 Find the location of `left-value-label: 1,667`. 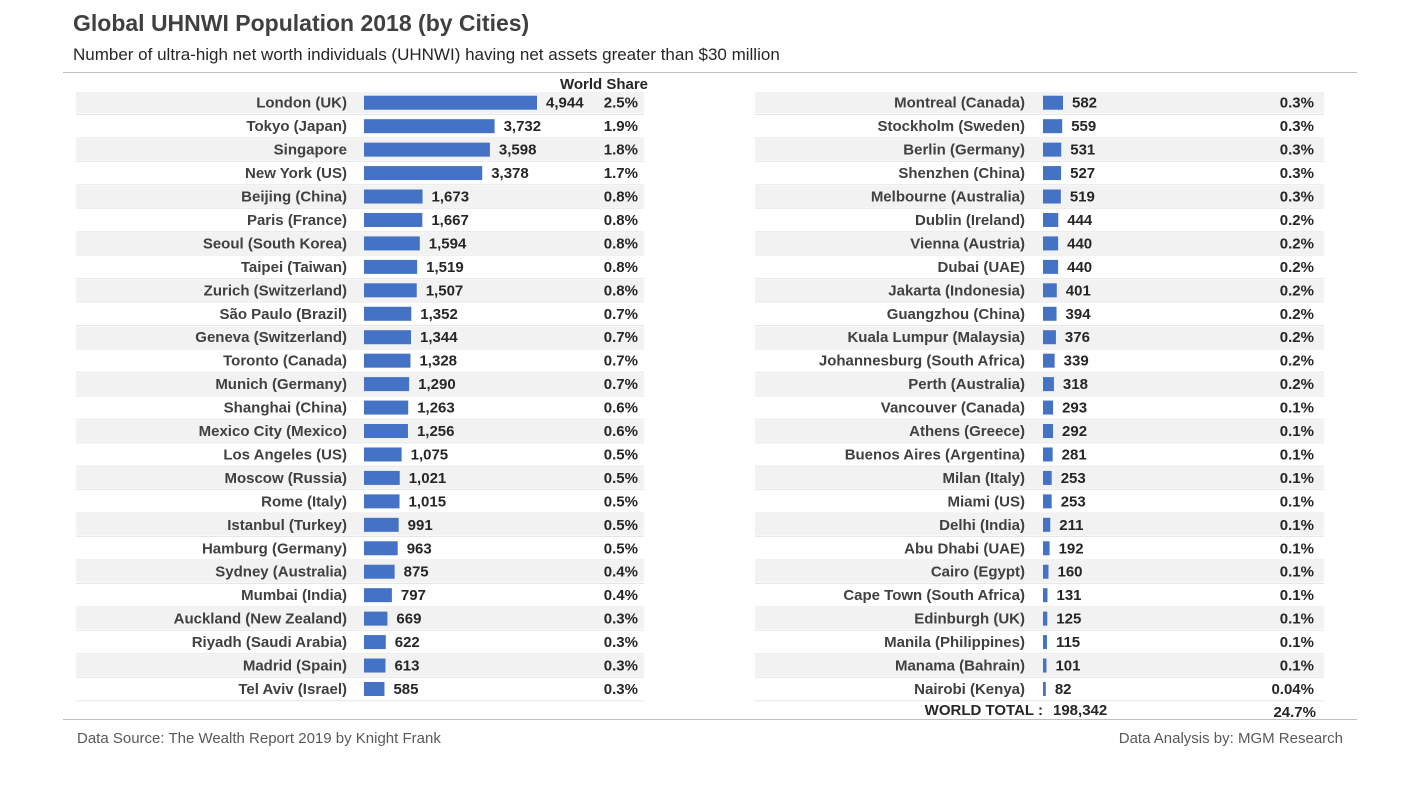

left-value-label: 1,667 is located at coordinates (450, 220).